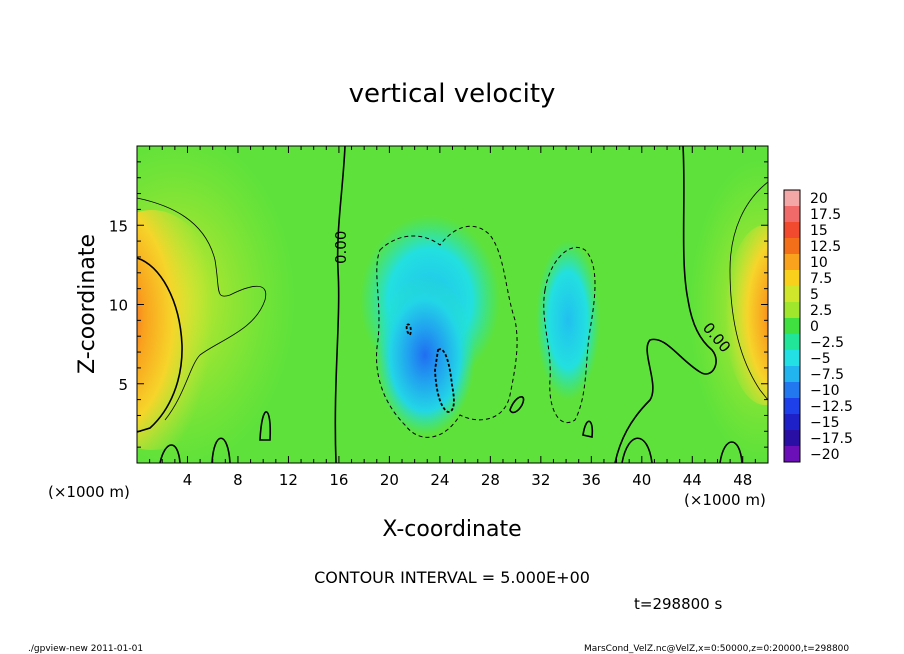 This screenshot has width=904, height=654. I want to click on colorbar-label: −5, so click(820, 359).